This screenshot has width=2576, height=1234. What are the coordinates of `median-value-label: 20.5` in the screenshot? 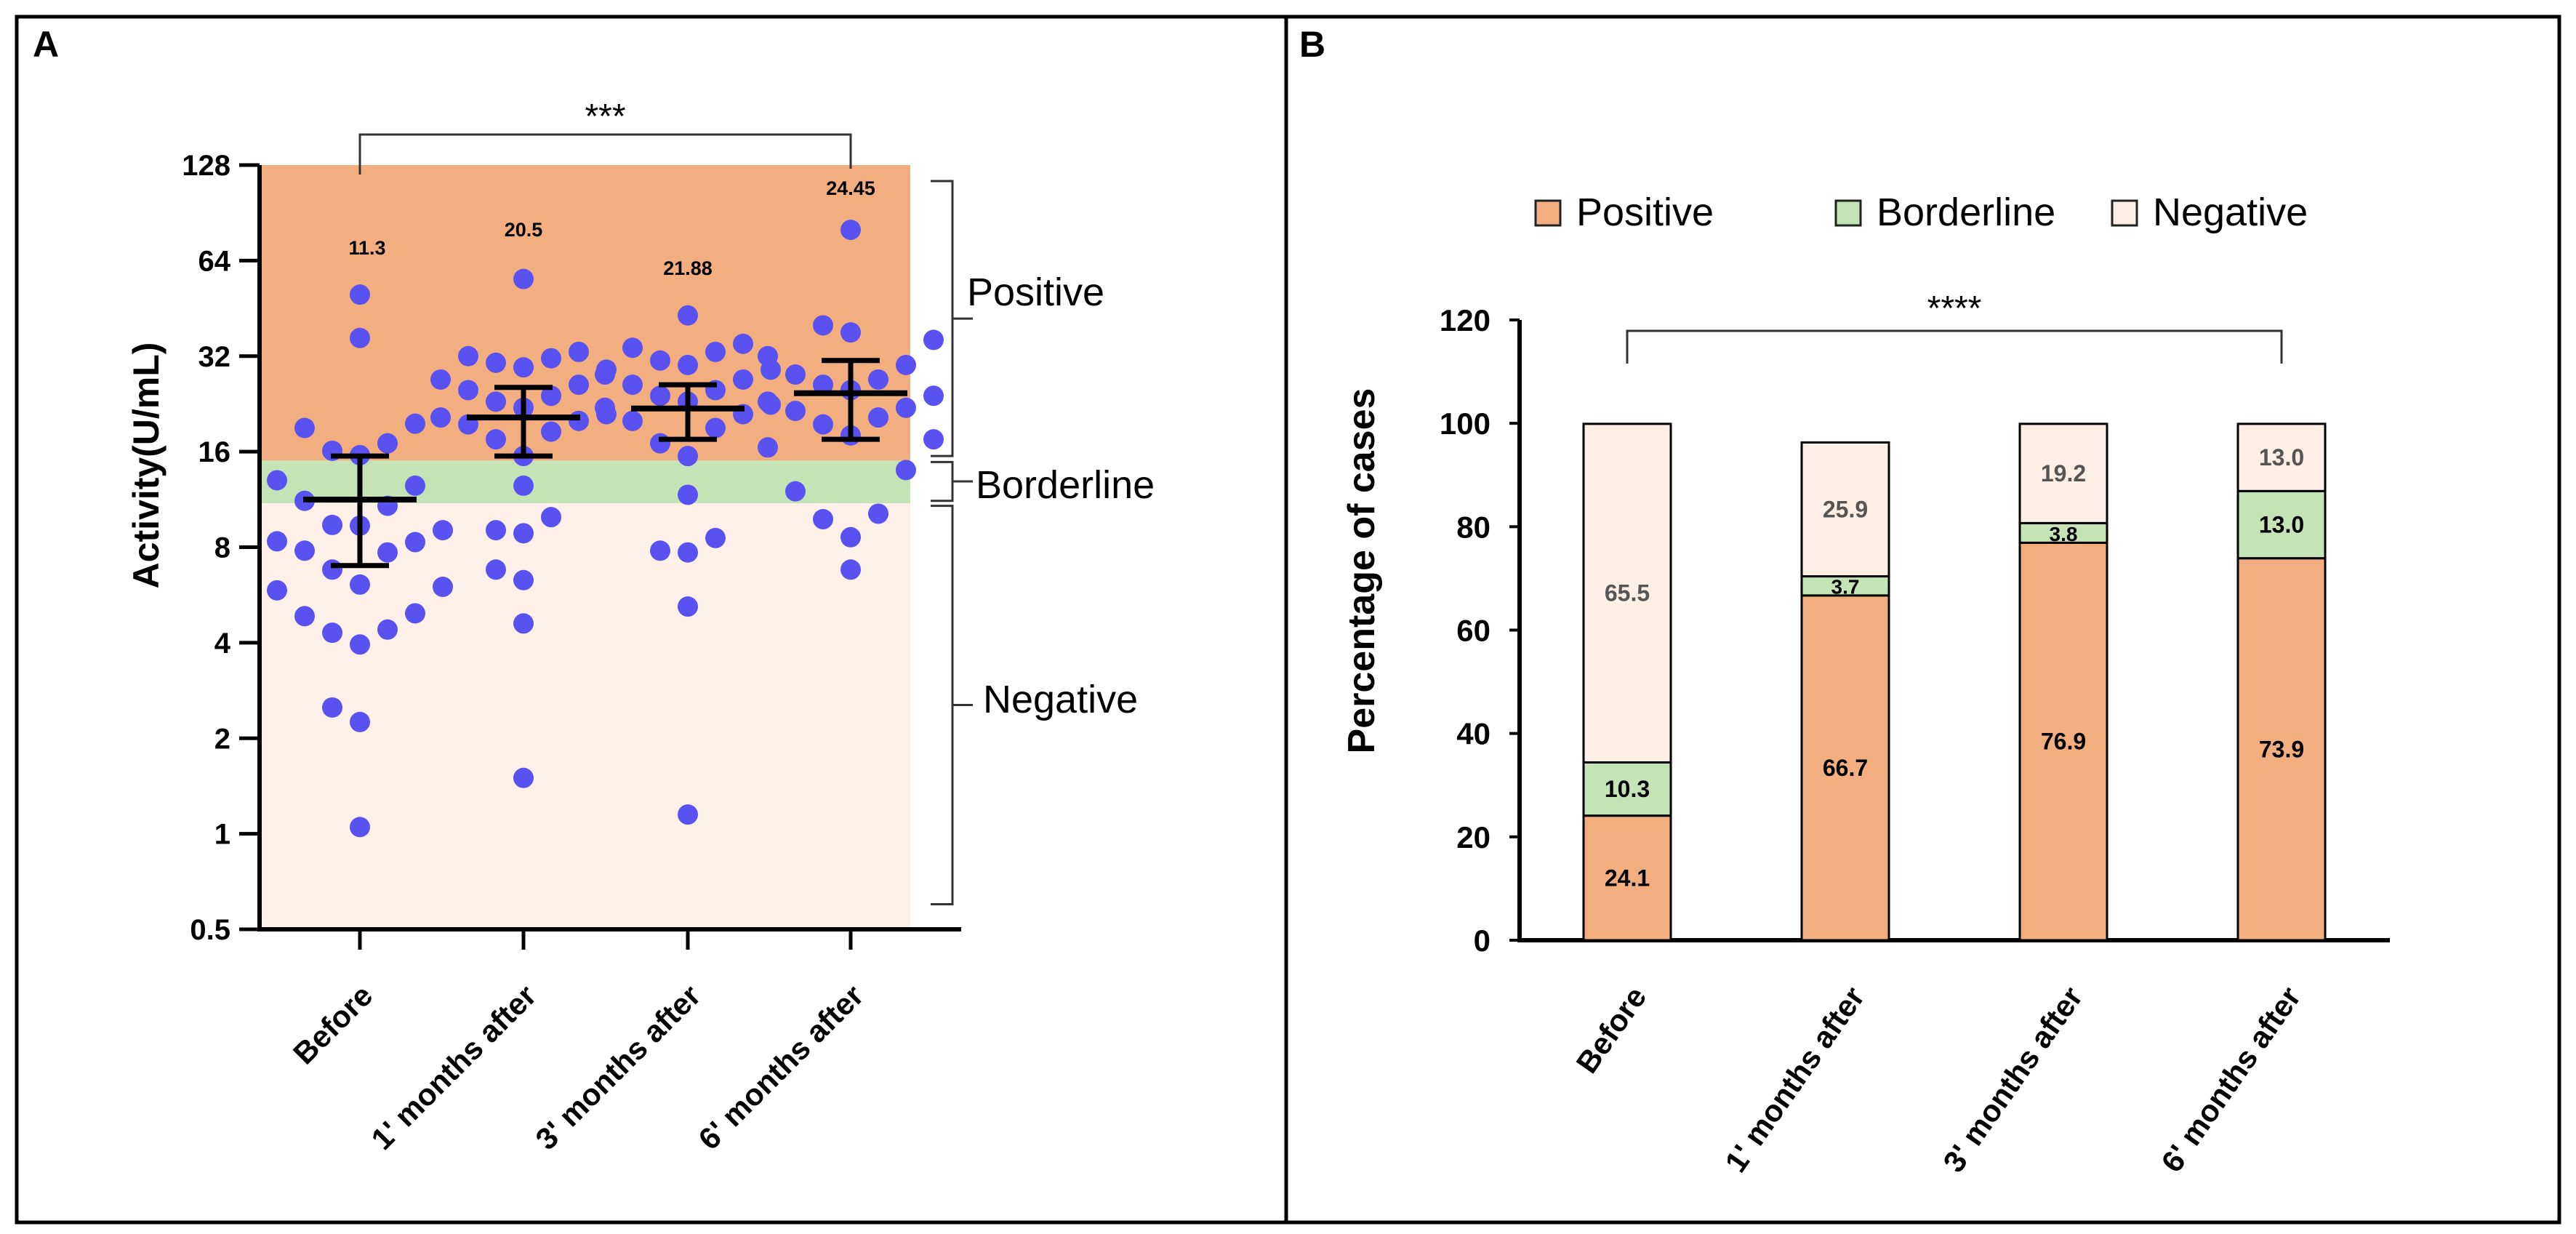 It's located at (524, 230).